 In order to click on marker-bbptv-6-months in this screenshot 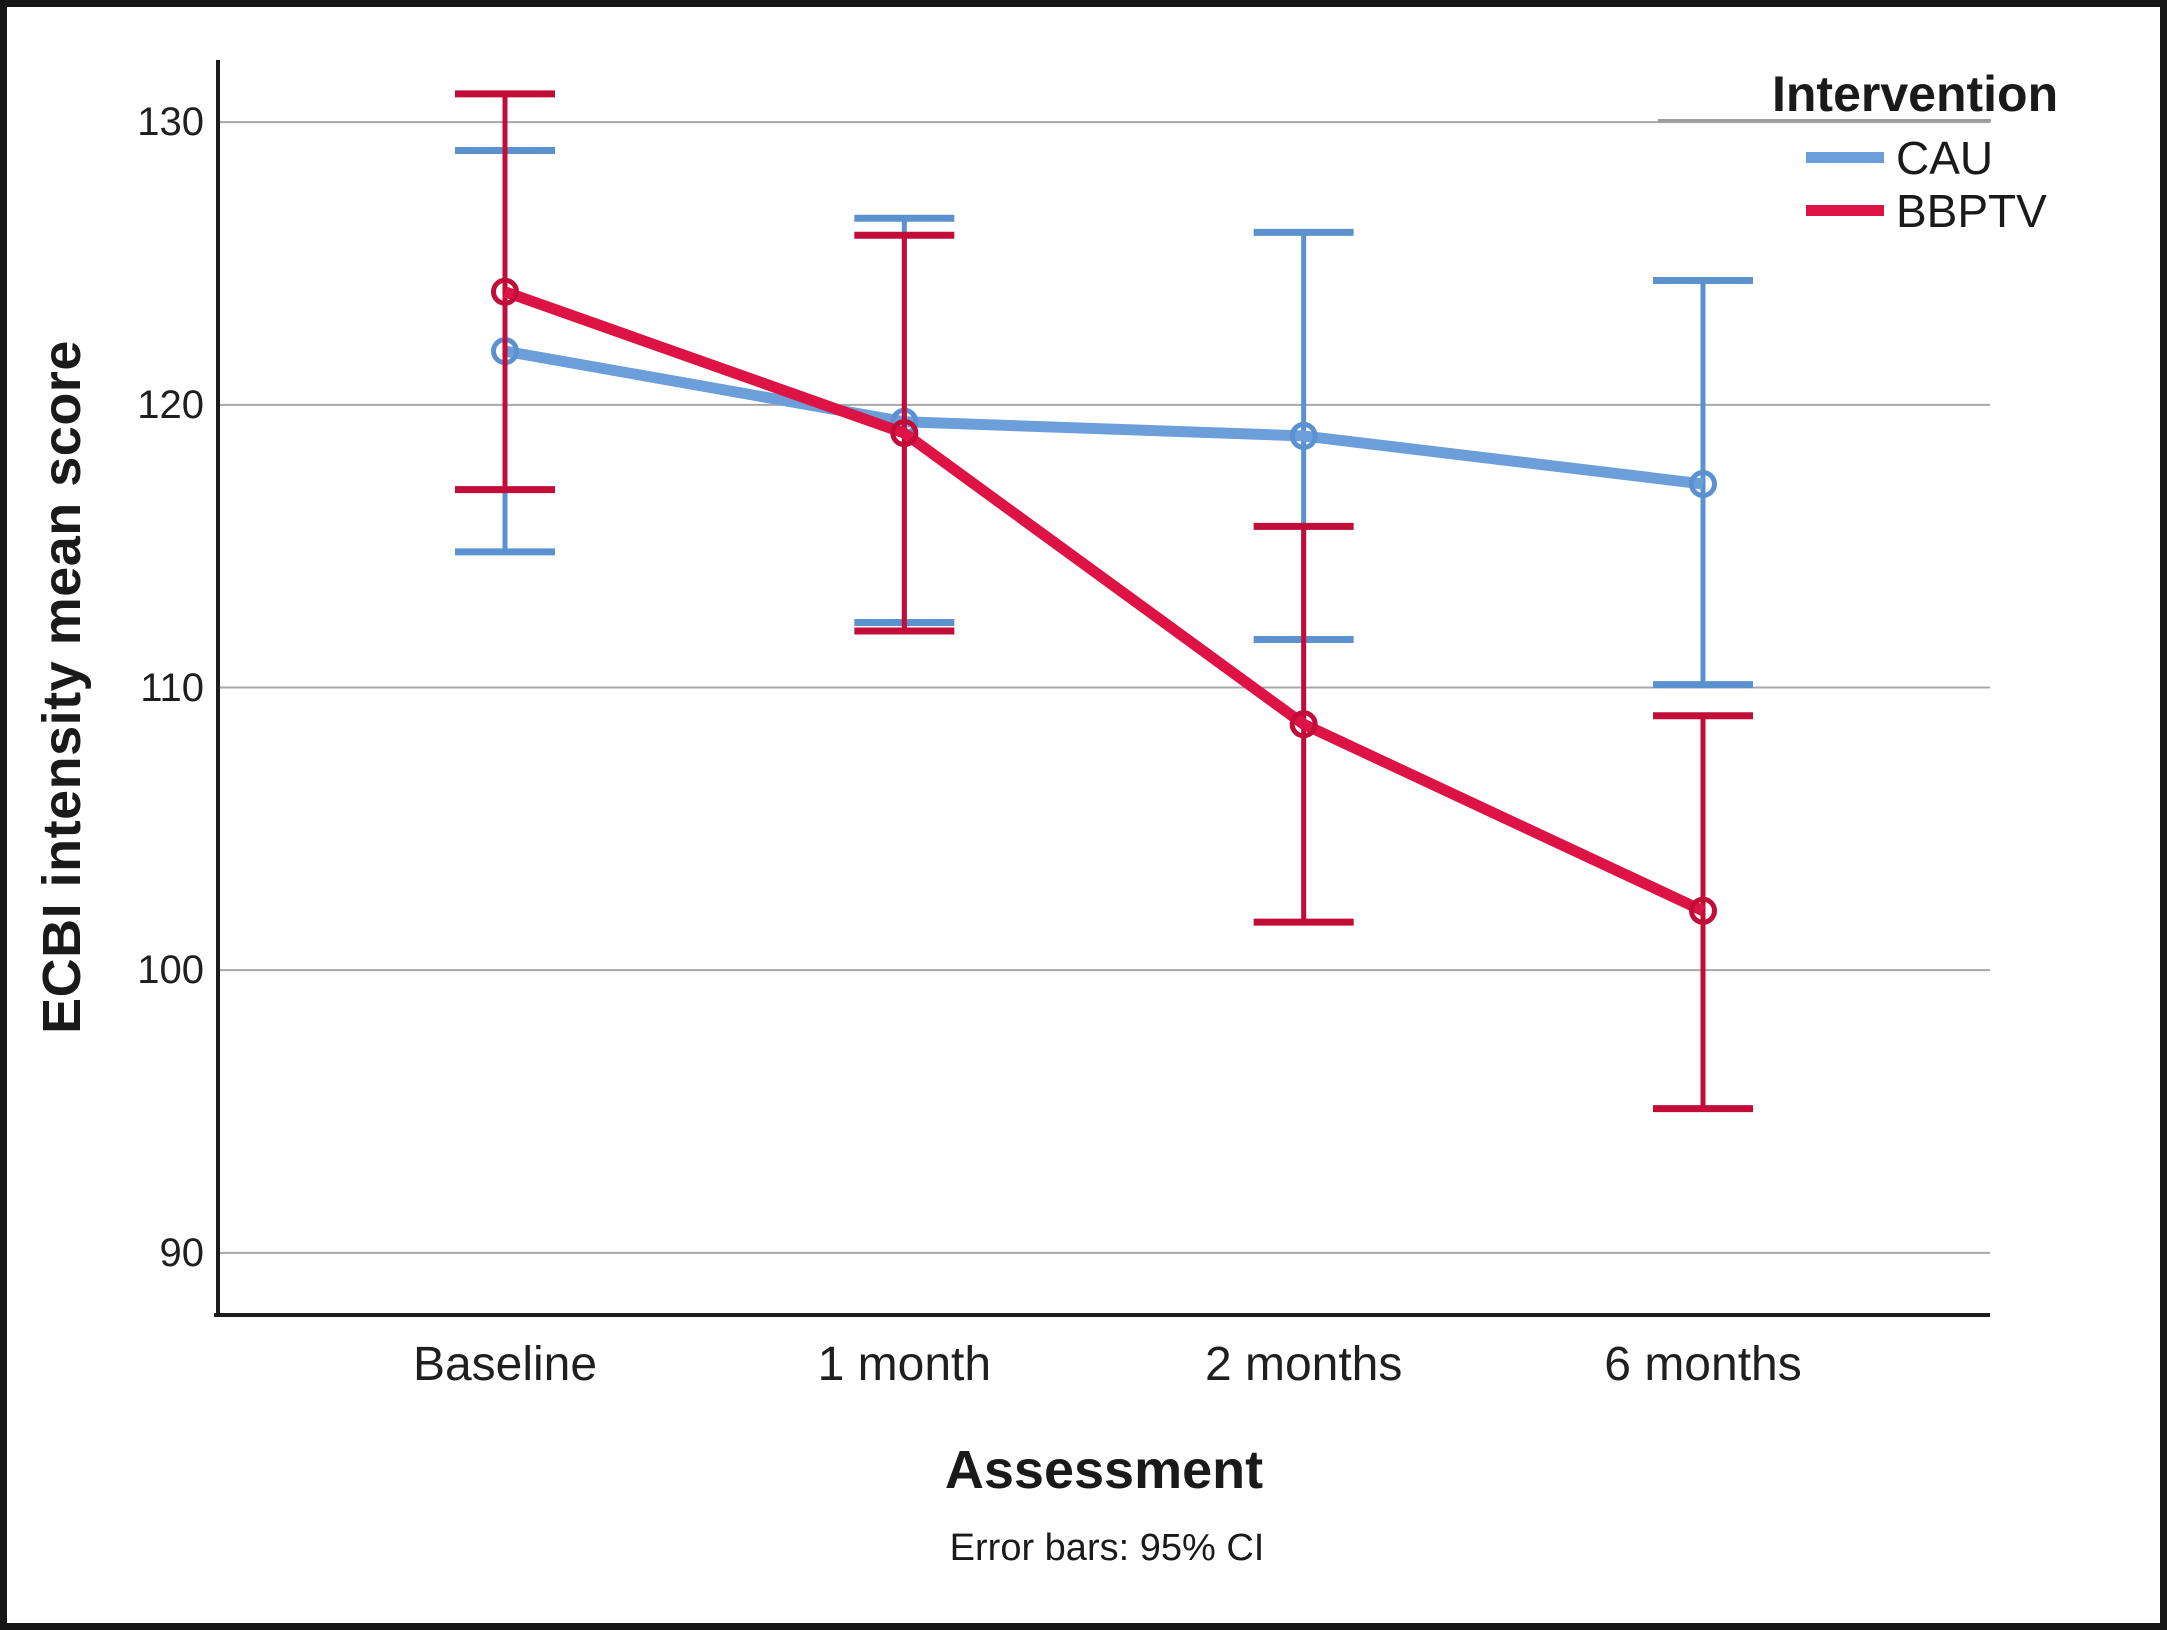, I will do `click(1703, 910)`.